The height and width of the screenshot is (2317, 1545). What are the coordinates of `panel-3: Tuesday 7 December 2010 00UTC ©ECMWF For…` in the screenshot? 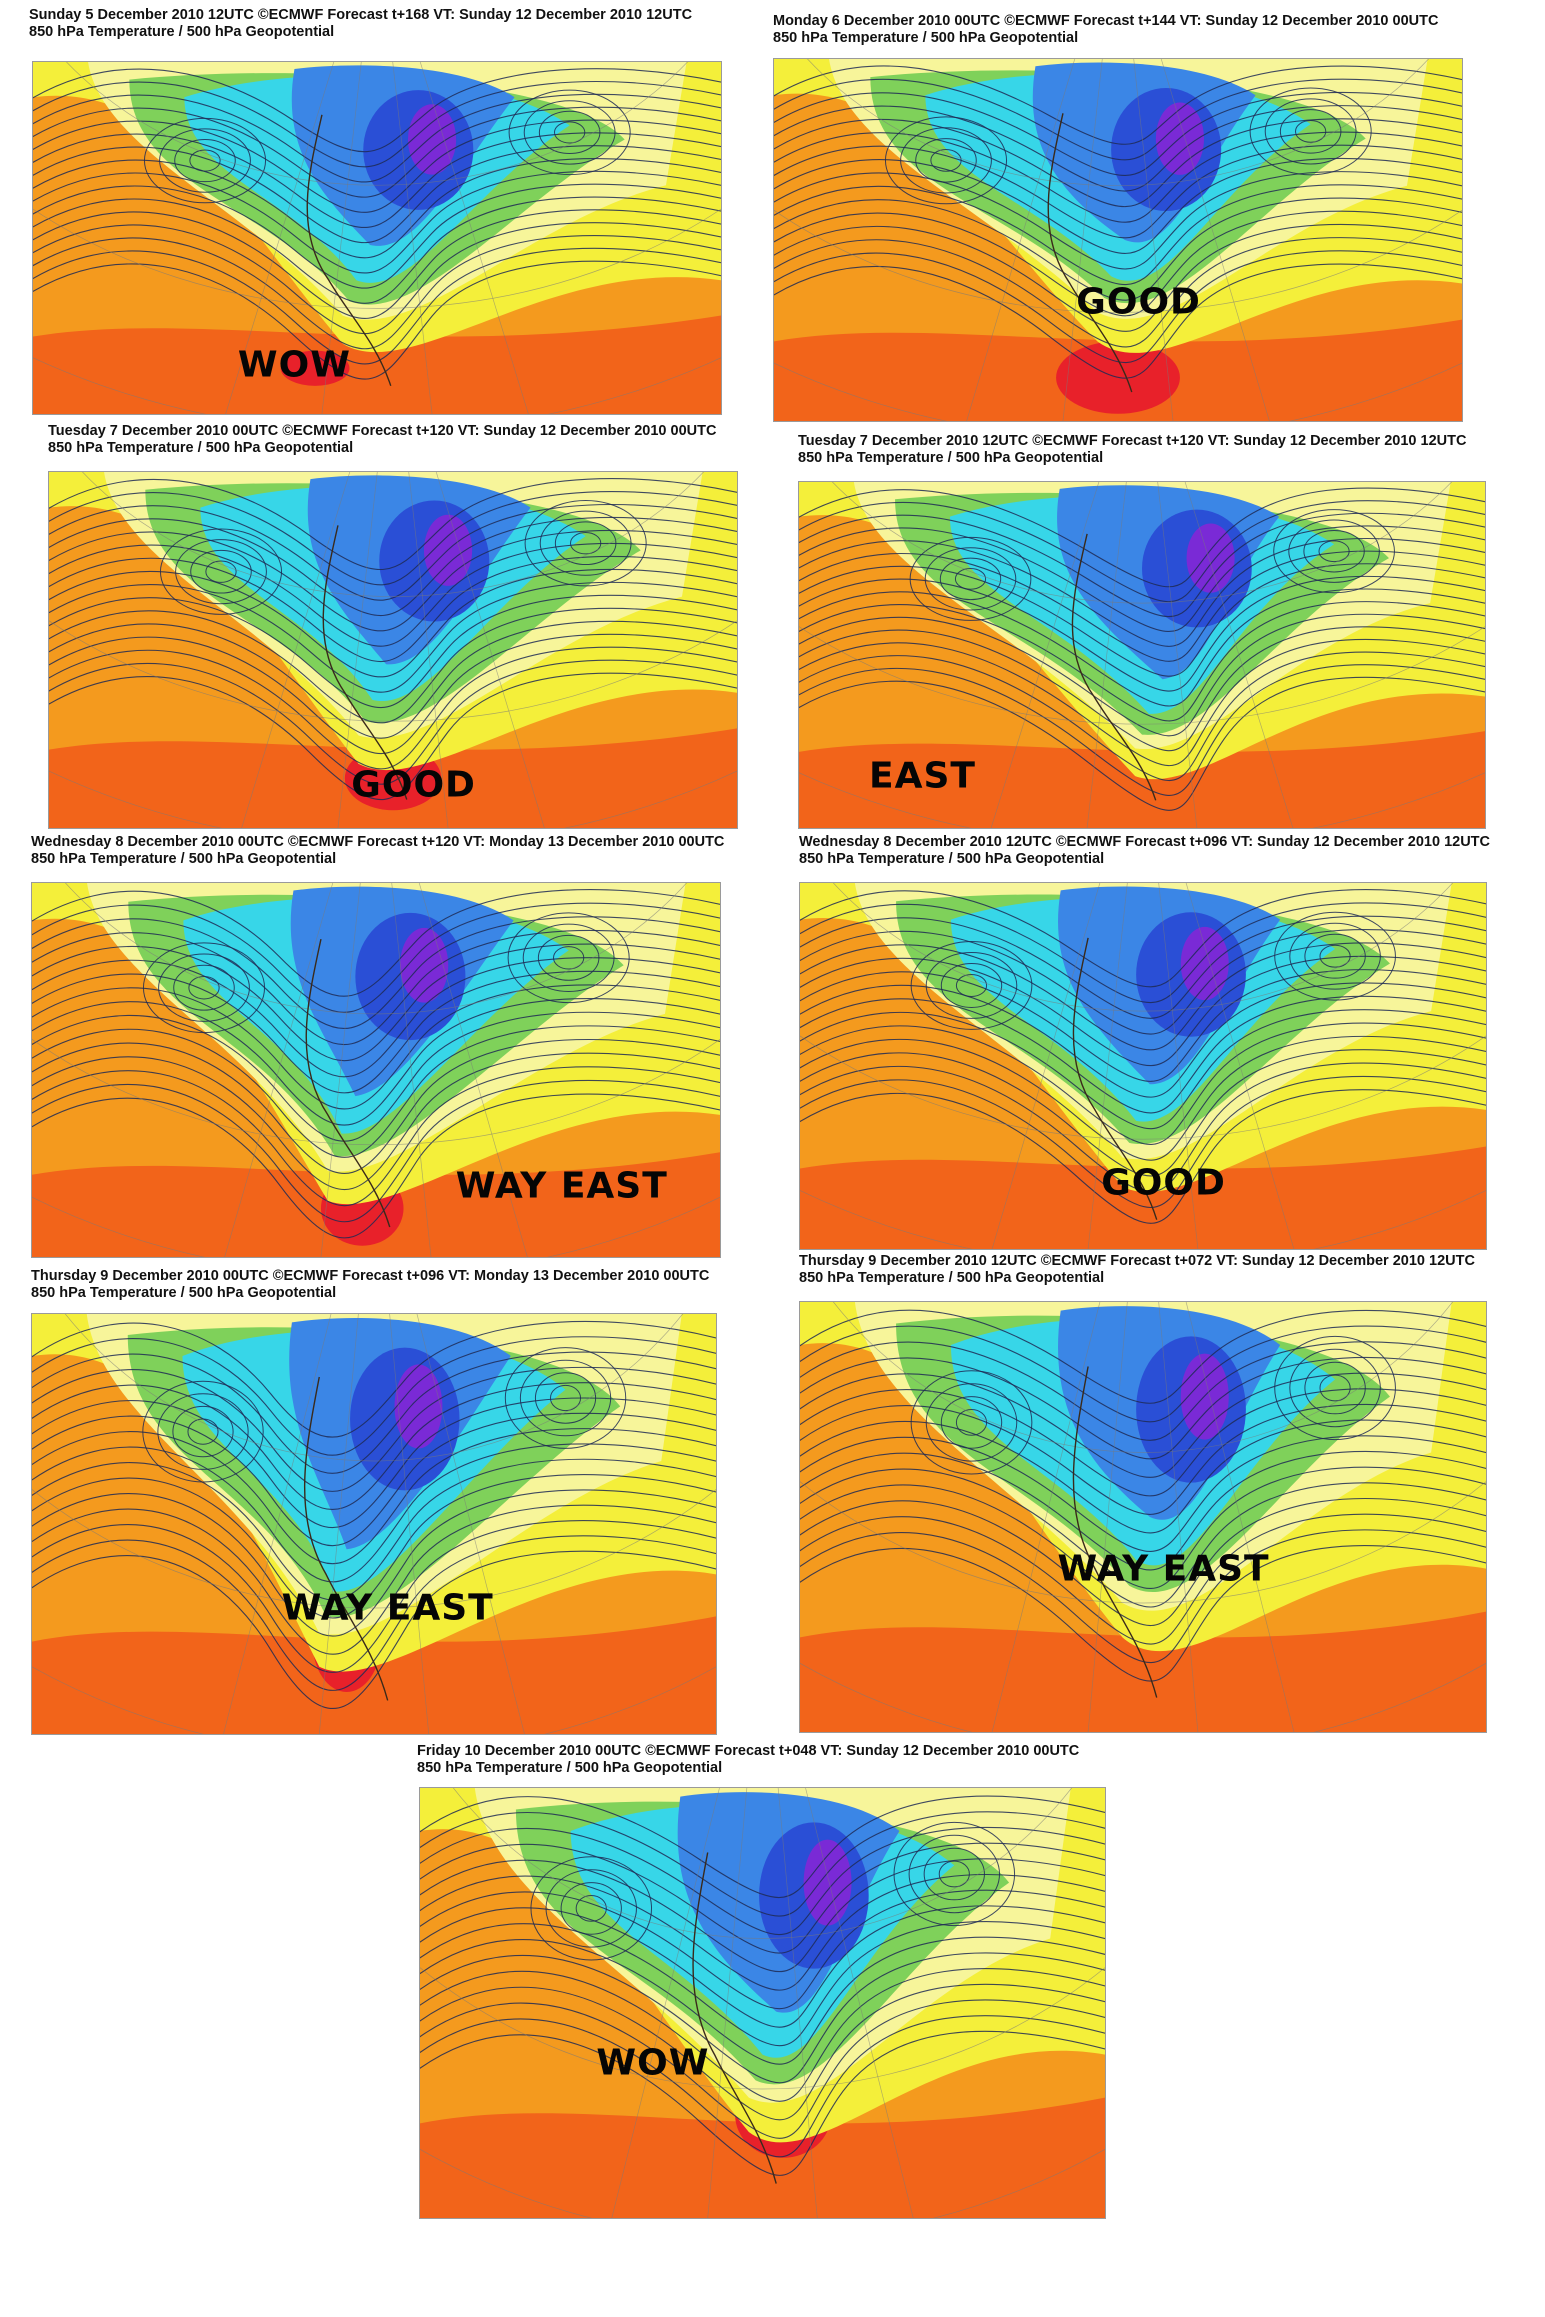 It's located at (398, 628).